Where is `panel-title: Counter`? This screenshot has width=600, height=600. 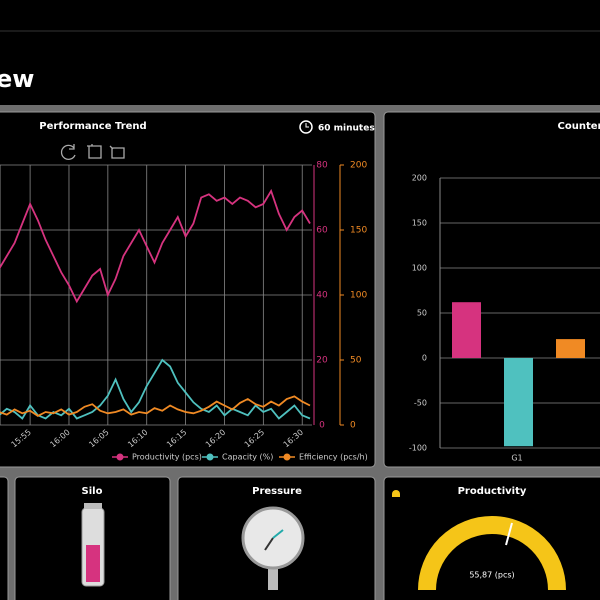 panel-title: Counter is located at coordinates (579, 126).